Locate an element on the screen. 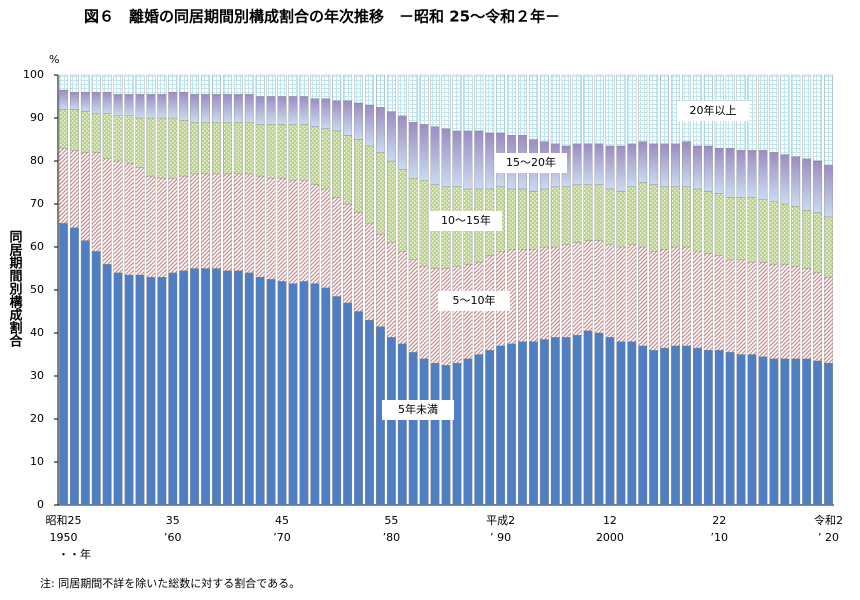  y-tick-label: 30 is located at coordinates (37, 375).